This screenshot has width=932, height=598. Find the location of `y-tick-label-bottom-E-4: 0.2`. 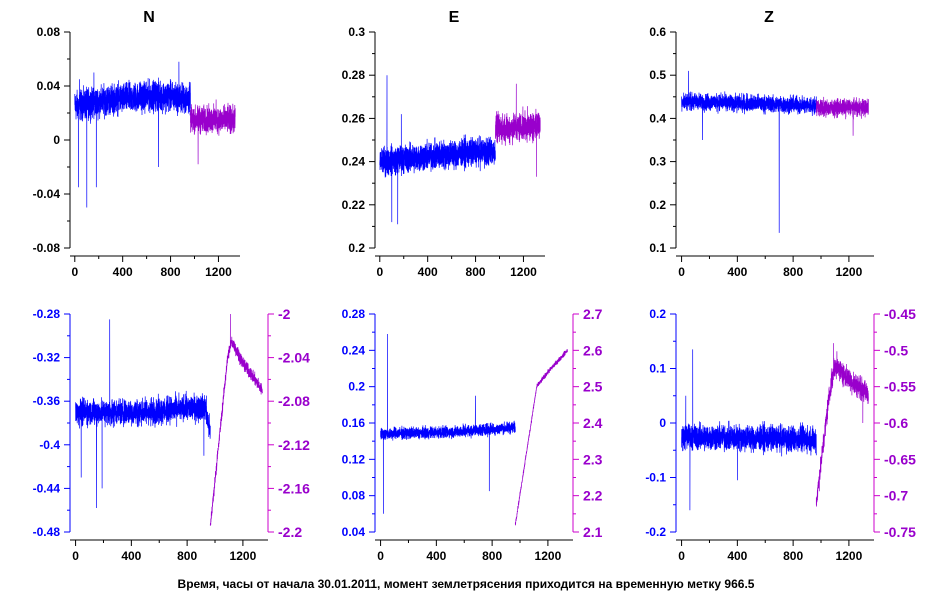

y-tick-label-bottom-E-4: 0.2 is located at coordinates (356, 387).